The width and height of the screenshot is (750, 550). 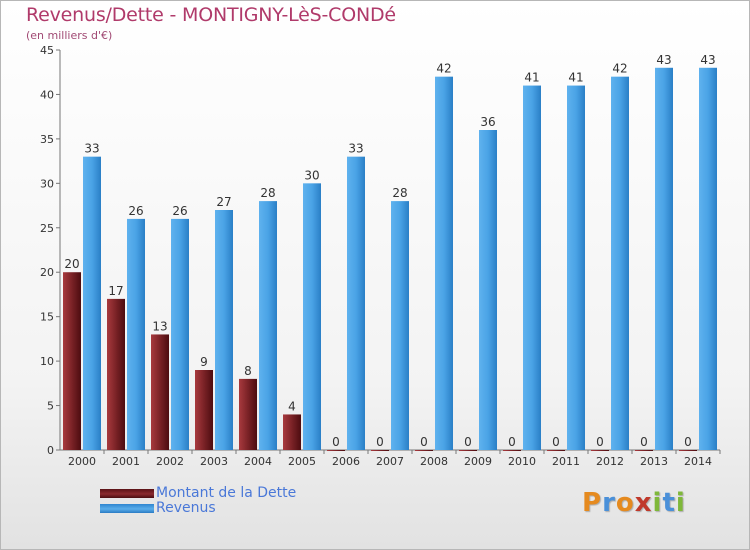 What do you see at coordinates (71, 264) in the screenshot?
I see `data-label-dette: 20` at bounding box center [71, 264].